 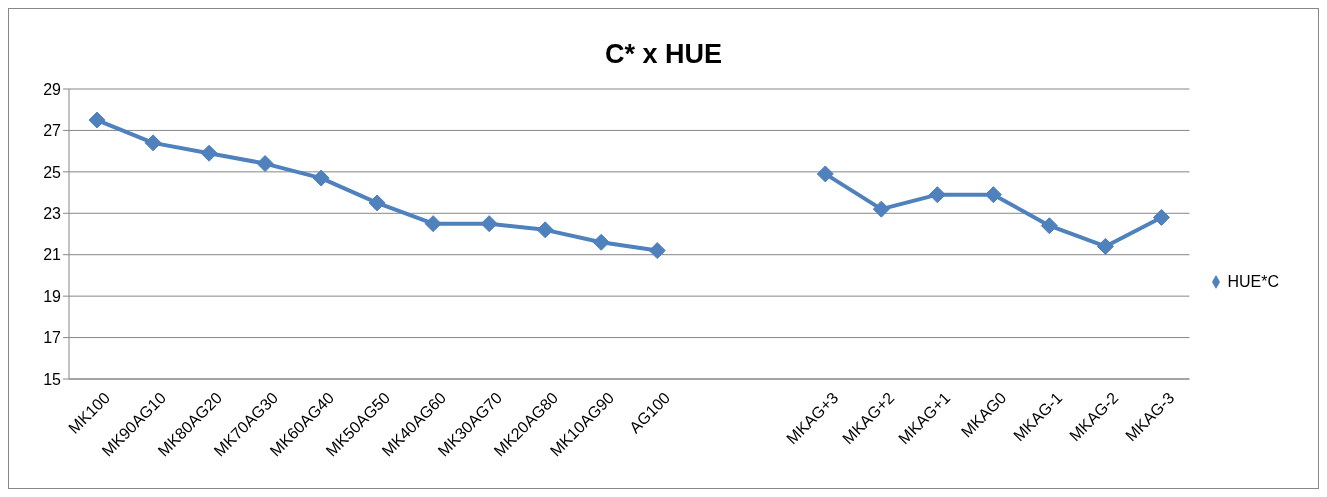 I want to click on y-tick-label: 21, so click(x=52, y=255).